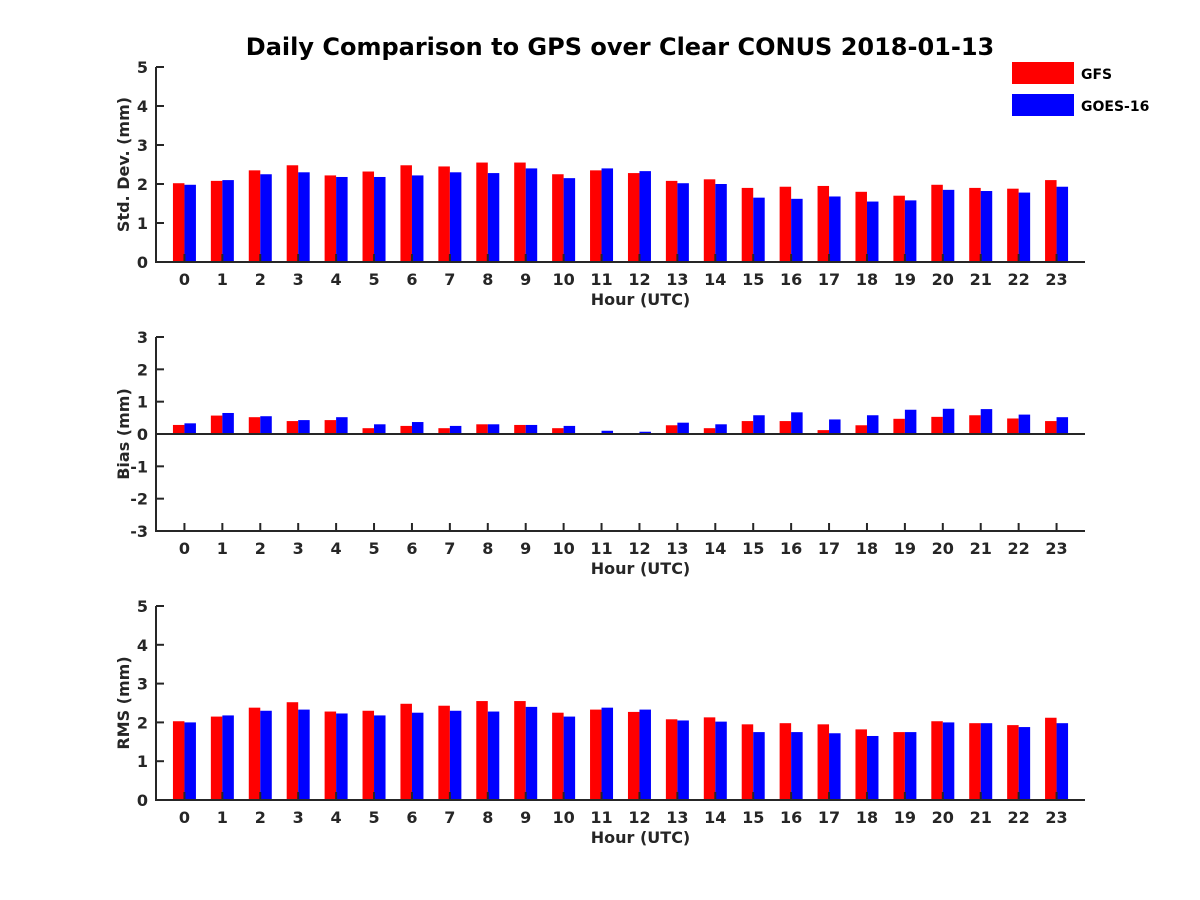  Describe the element at coordinates (1043, 73) in the screenshot. I see `legend-swatch-gfs` at that location.